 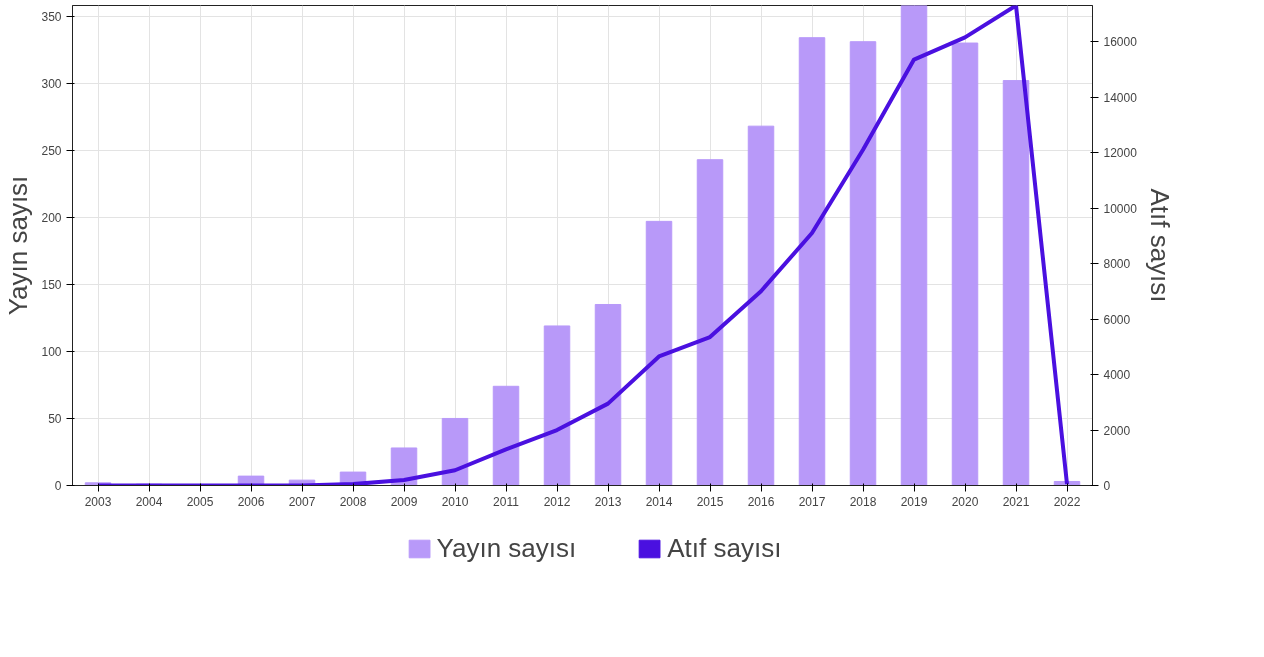 What do you see at coordinates (1117, 430) in the screenshot?
I see `y2-tick-label: 2000` at bounding box center [1117, 430].